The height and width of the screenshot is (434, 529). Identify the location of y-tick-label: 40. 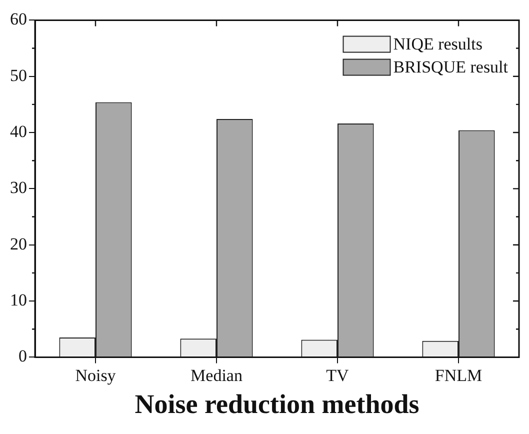
(18, 131).